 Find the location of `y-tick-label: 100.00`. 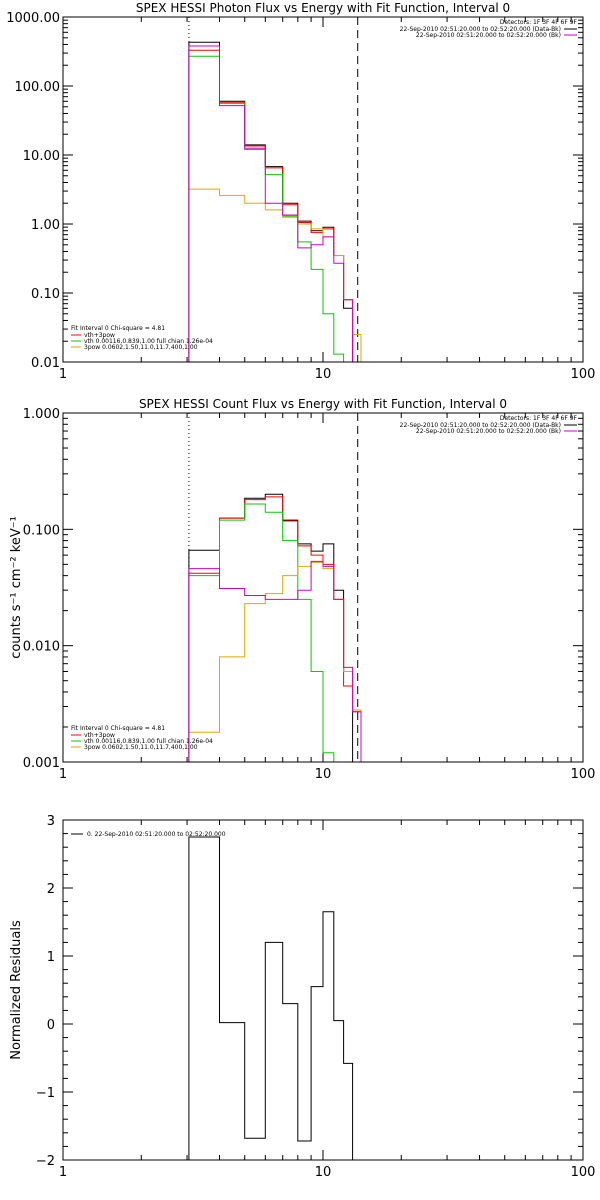

y-tick-label: 100.00 is located at coordinates (38, 87).